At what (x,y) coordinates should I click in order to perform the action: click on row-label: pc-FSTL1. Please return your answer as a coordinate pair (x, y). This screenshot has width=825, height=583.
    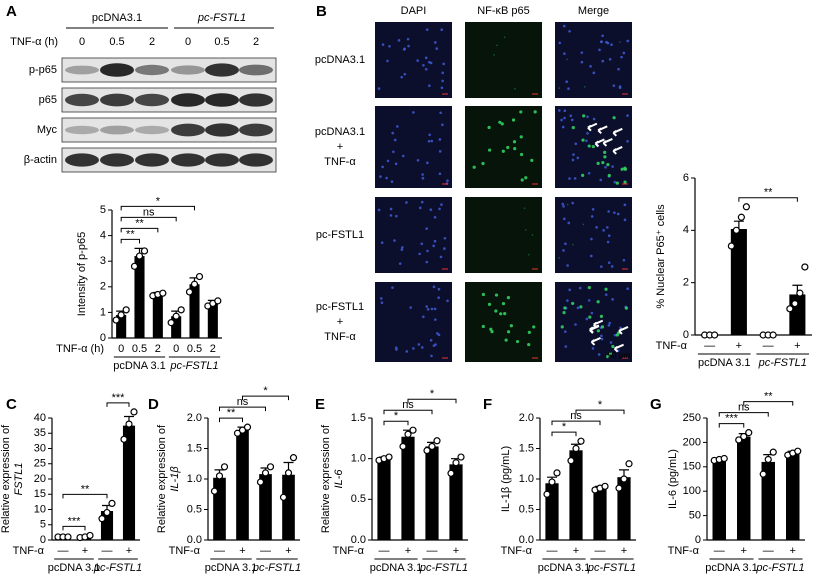
    Looking at the image, I should click on (340, 307).